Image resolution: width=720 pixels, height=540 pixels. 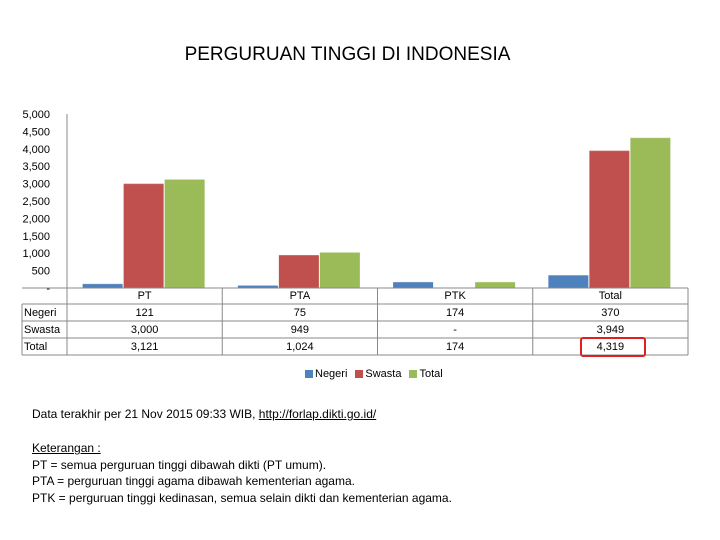 I want to click on y-tick-label: 4,500, so click(x=36, y=132).